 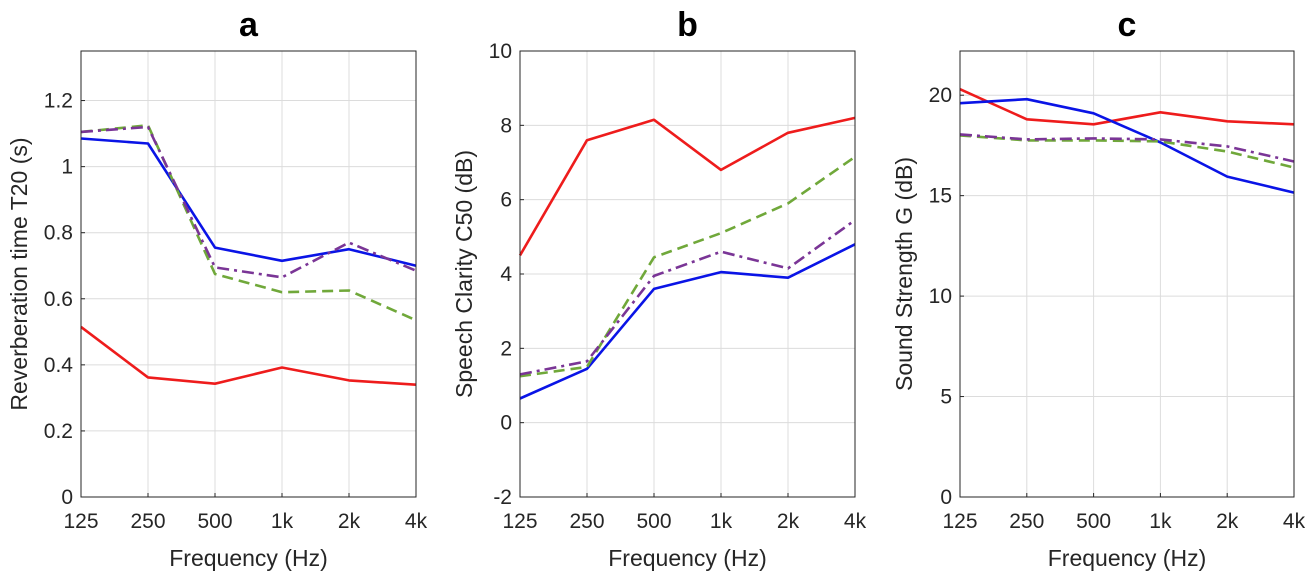 What do you see at coordinates (940, 95) in the screenshot?
I see `y-tick-label-c-20: 20` at bounding box center [940, 95].